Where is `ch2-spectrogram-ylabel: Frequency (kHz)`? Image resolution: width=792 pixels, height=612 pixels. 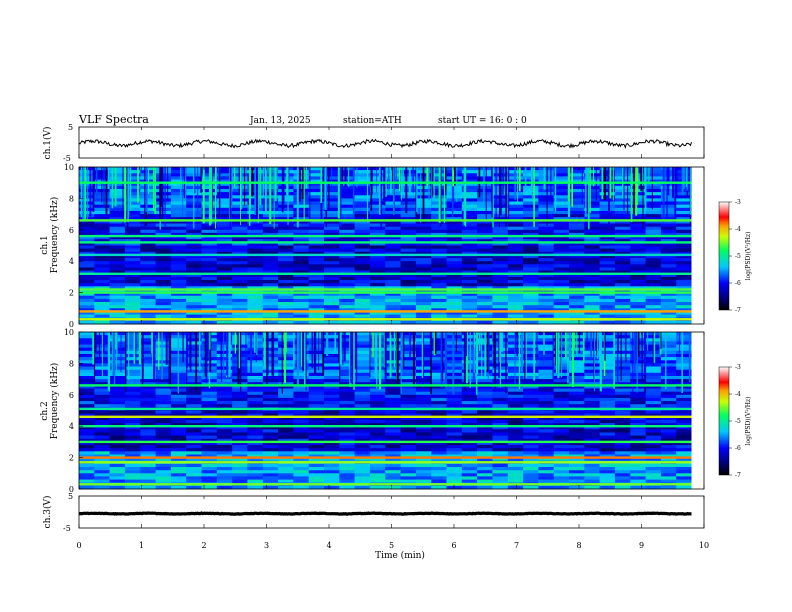 ch2-spectrogram-ylabel: Frequency (kHz) is located at coordinates (54, 401).